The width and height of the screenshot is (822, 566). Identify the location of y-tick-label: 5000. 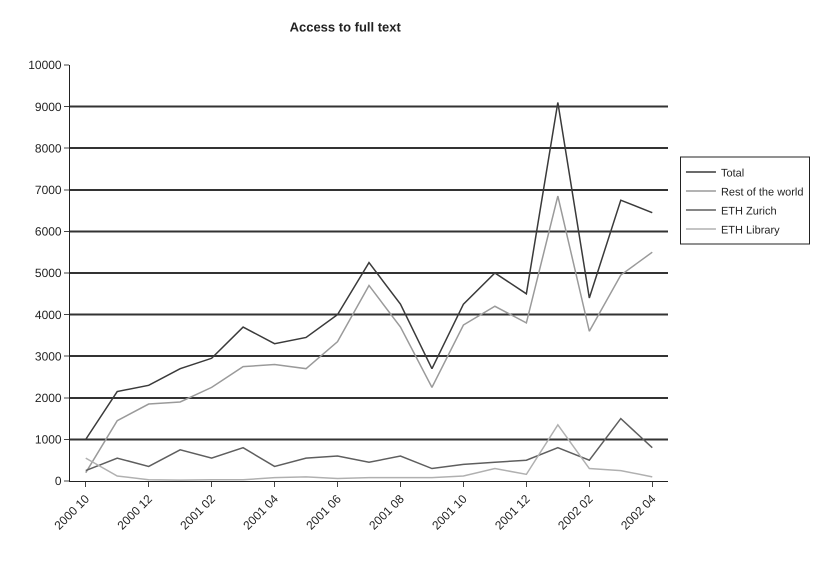
(48, 273).